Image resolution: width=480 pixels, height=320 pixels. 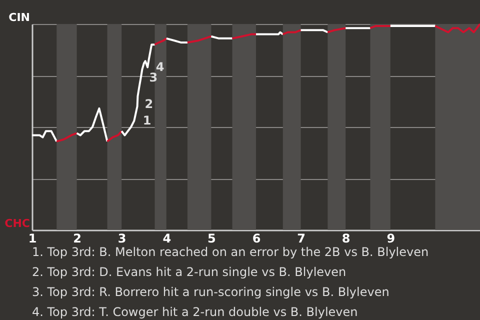 I want to click on x-tick-label: 2, so click(x=77, y=239).